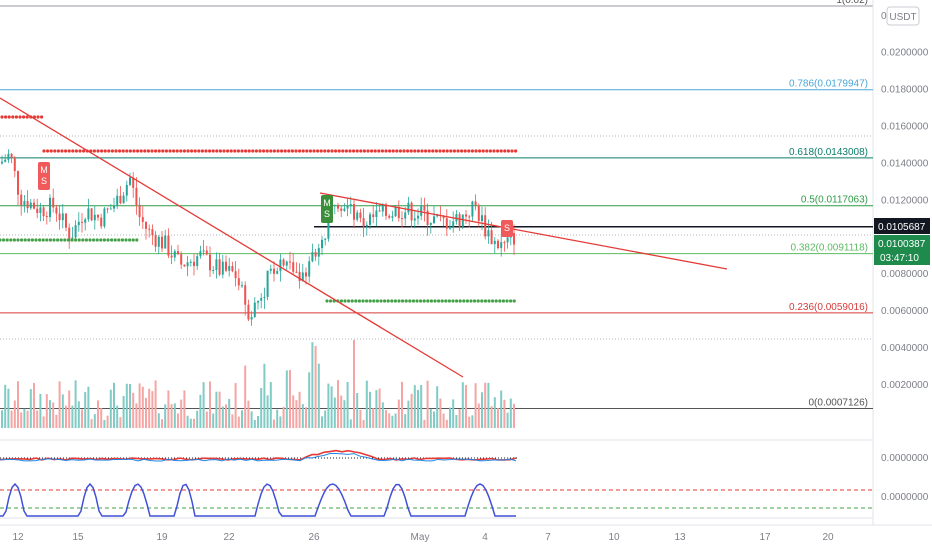  I want to click on y-tick-label: 0.0080000, so click(905, 274).